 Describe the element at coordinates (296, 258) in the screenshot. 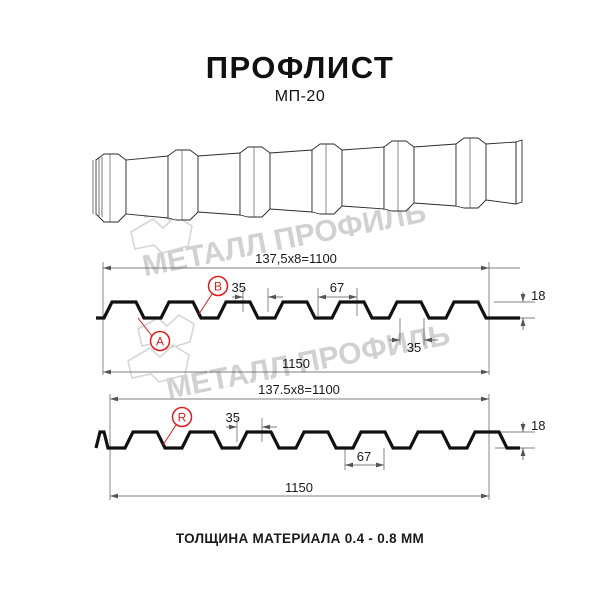

I see `dim-span-top-label: 137,5x8=1100` at that location.